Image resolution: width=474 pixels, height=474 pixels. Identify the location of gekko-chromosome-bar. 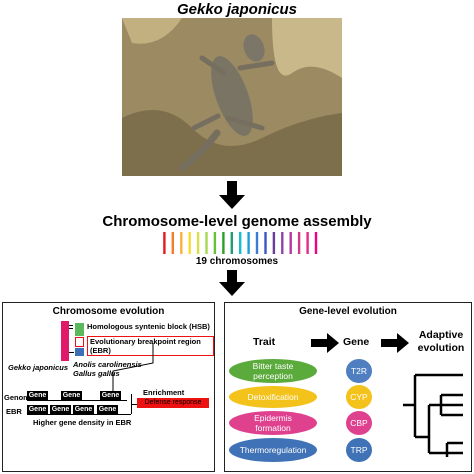
(65, 341).